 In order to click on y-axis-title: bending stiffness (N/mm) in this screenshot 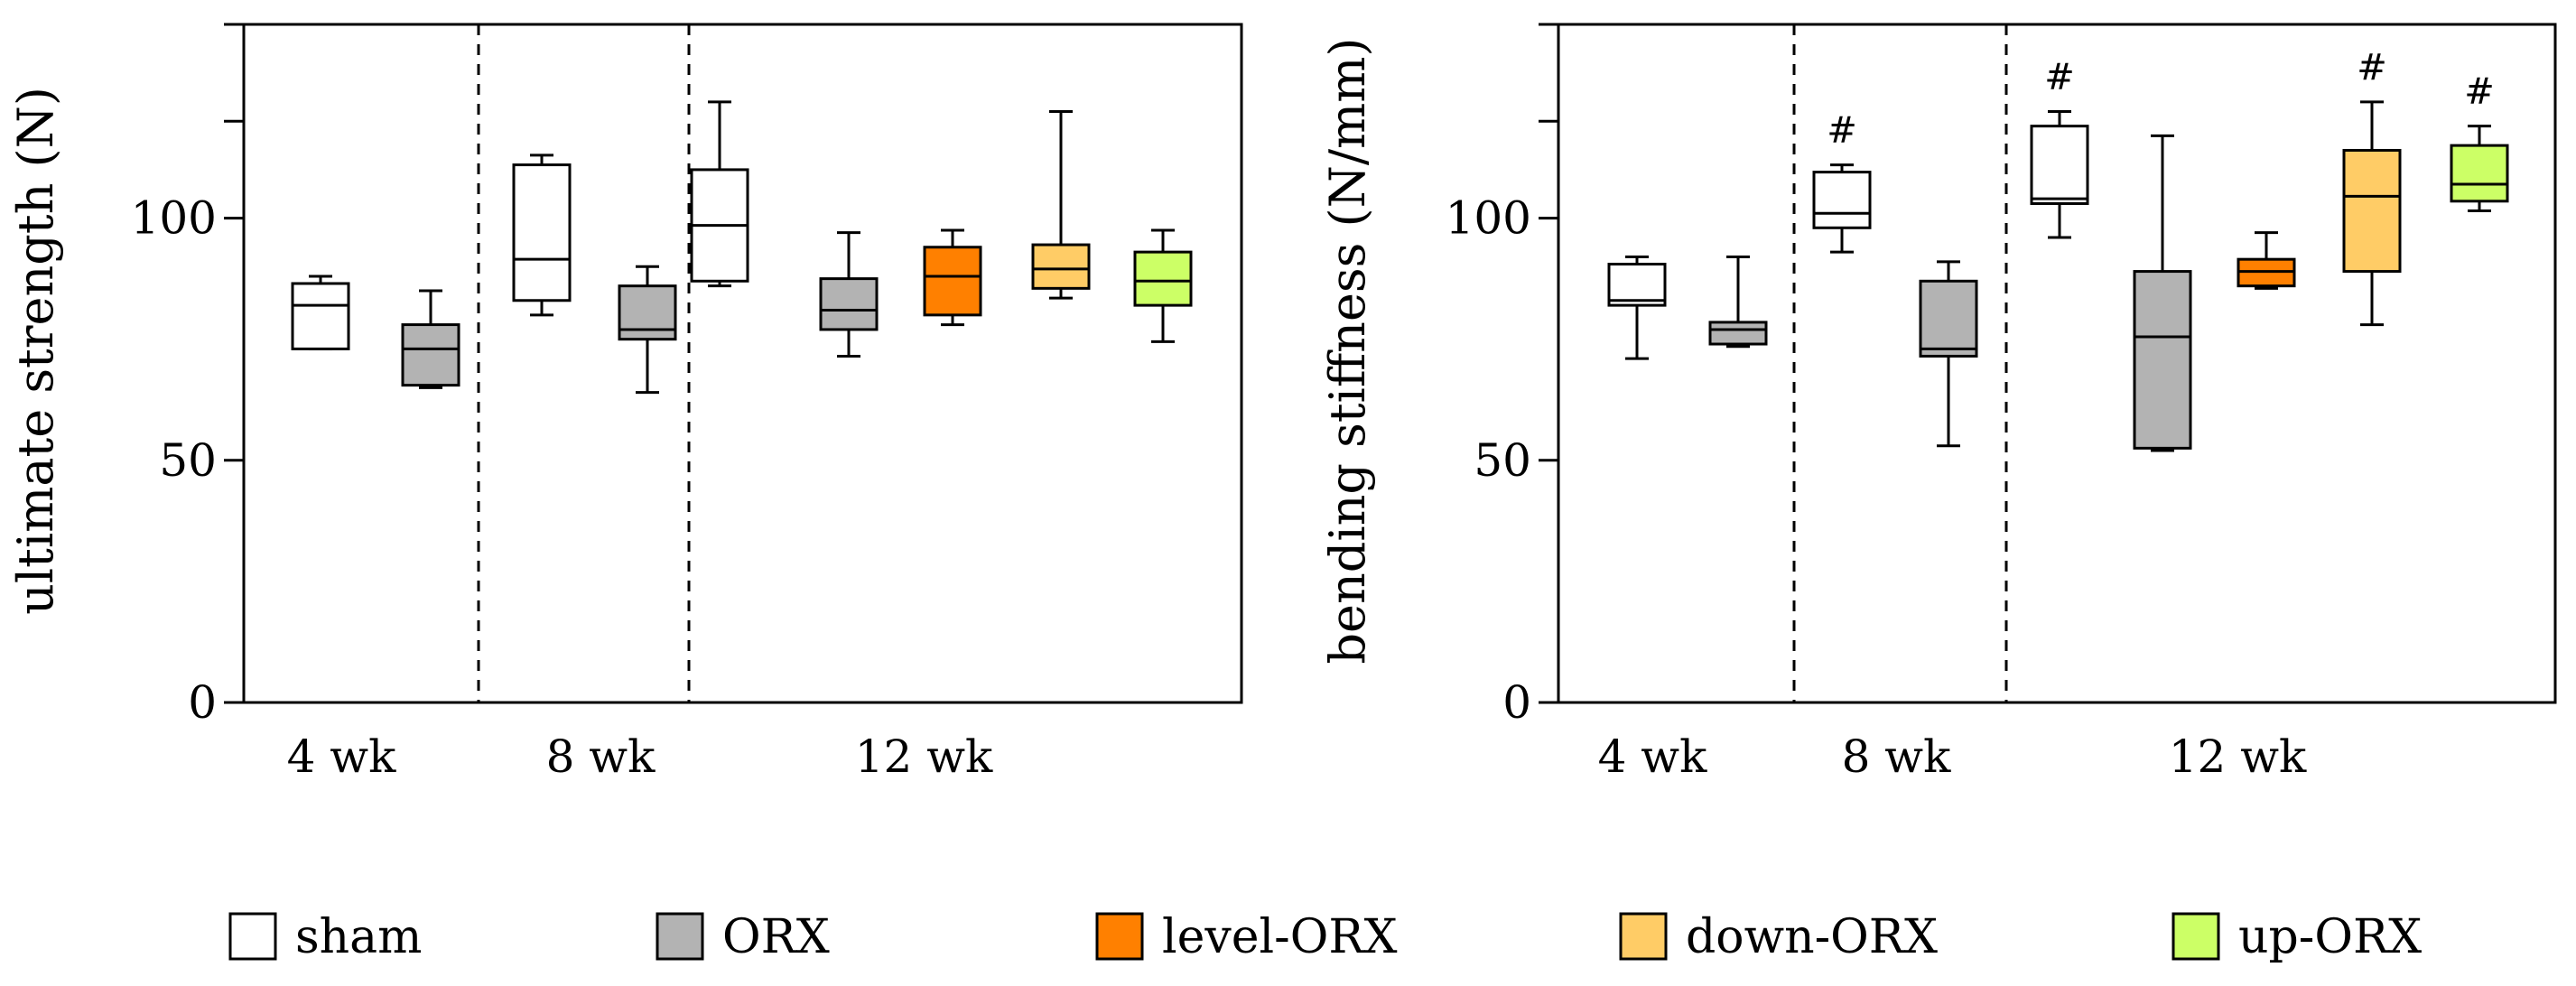, I will do `click(1347, 350)`.